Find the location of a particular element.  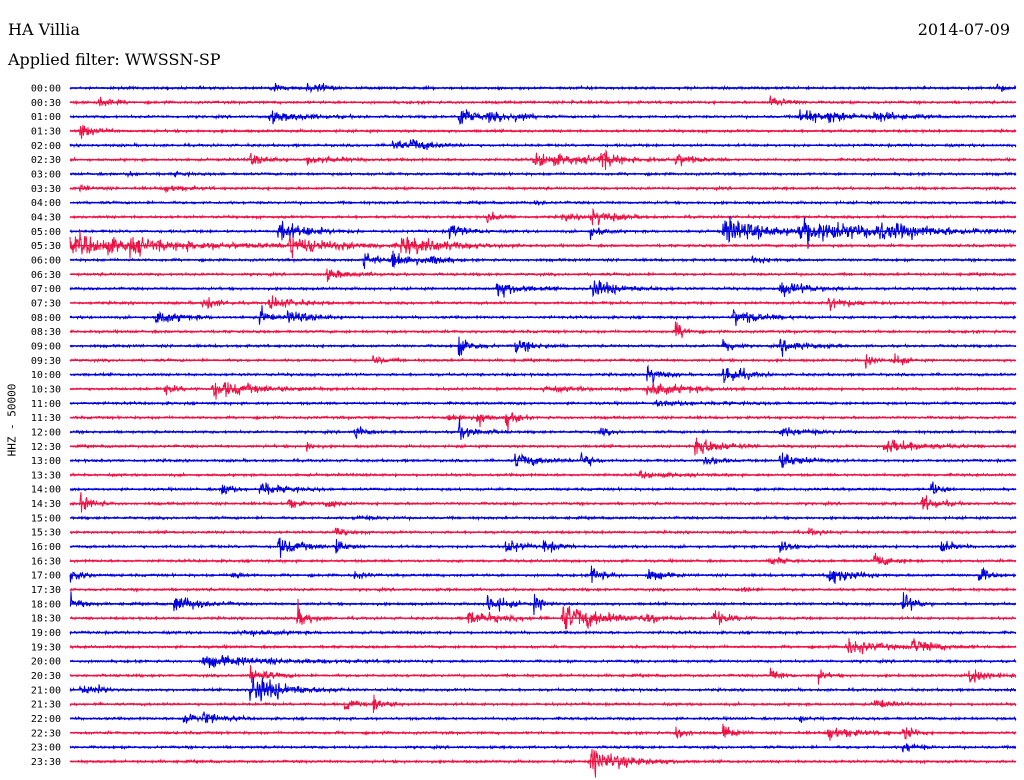

row-time-label: 09:30 is located at coordinates (46, 361).